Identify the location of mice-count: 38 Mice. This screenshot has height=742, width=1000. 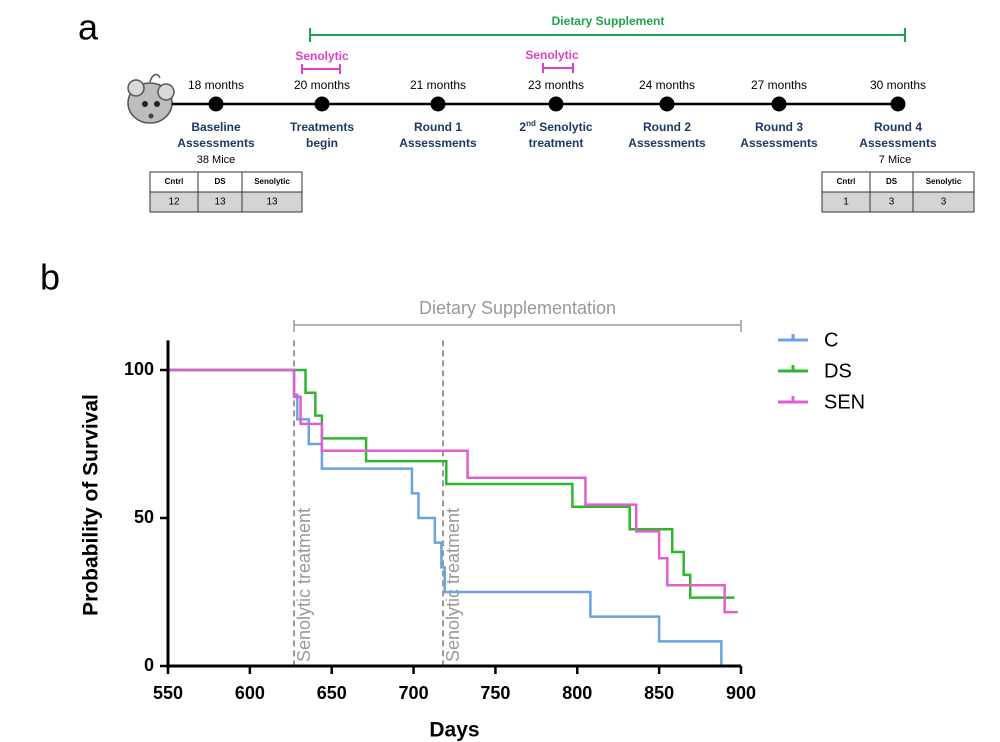
(216, 160).